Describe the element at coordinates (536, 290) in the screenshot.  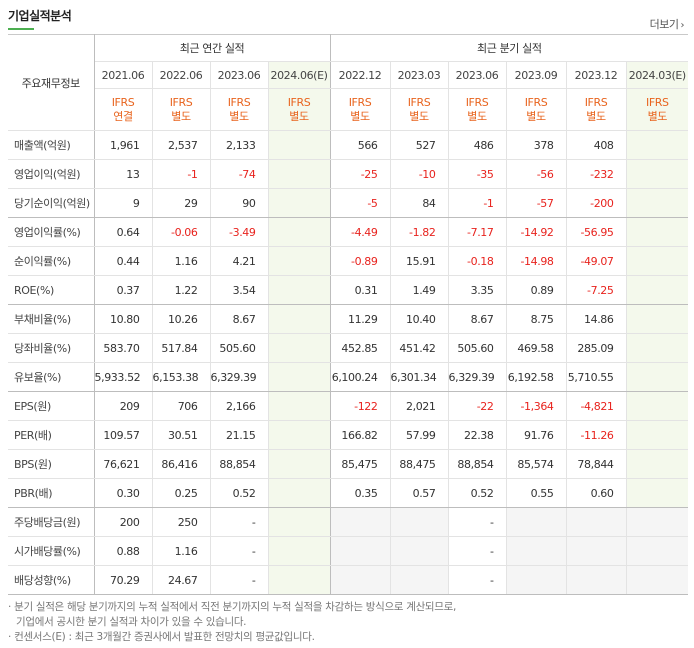
I see `value-cell: 0.89` at that location.